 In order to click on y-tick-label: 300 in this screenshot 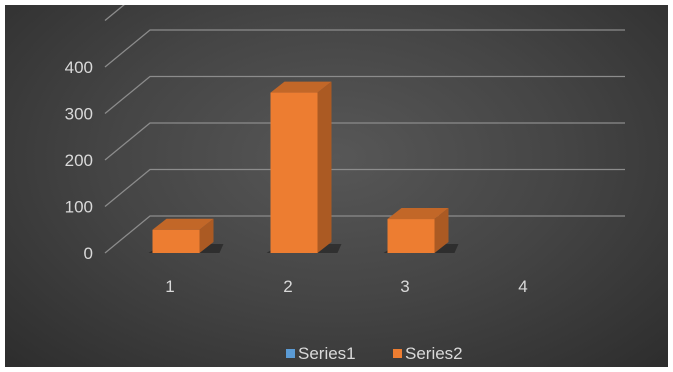, I will do `click(79, 114)`.